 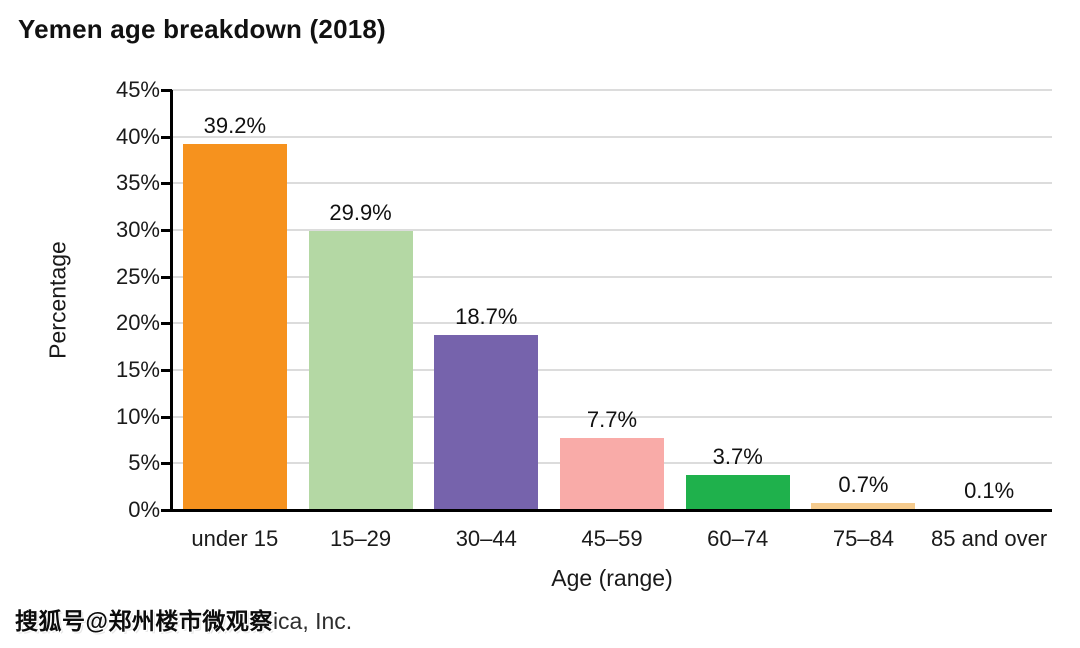 What do you see at coordinates (137, 229) in the screenshot?
I see `y-tick-label: 30%` at bounding box center [137, 229].